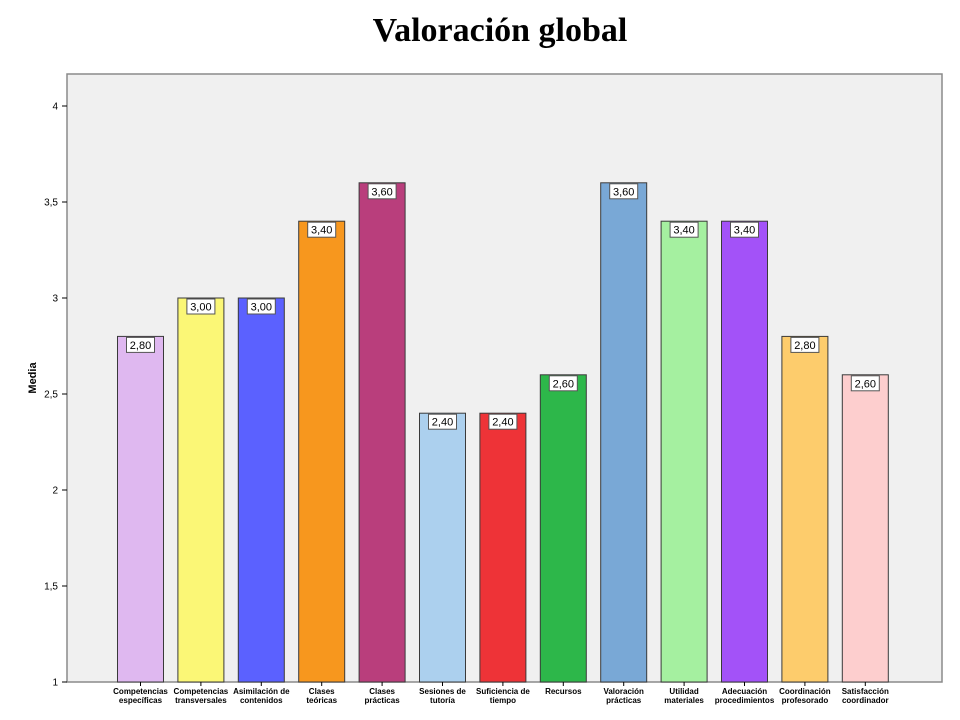 This screenshot has height=720, width=960. What do you see at coordinates (865, 696) in the screenshot?
I see `x-tick-label: Satisfacción coordinador` at bounding box center [865, 696].